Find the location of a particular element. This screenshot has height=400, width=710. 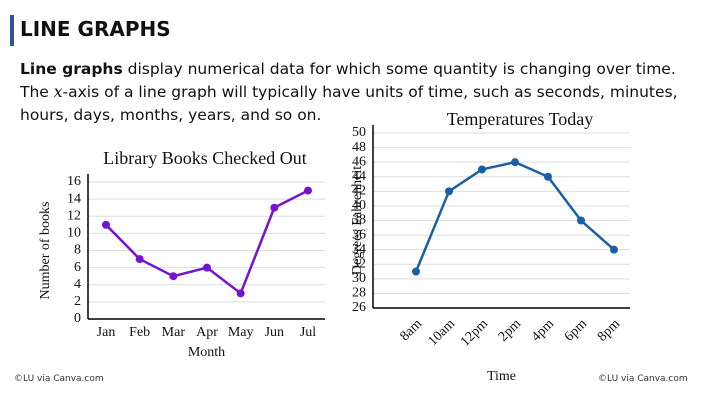

y-axis-label: Number of books is located at coordinates (45, 251).